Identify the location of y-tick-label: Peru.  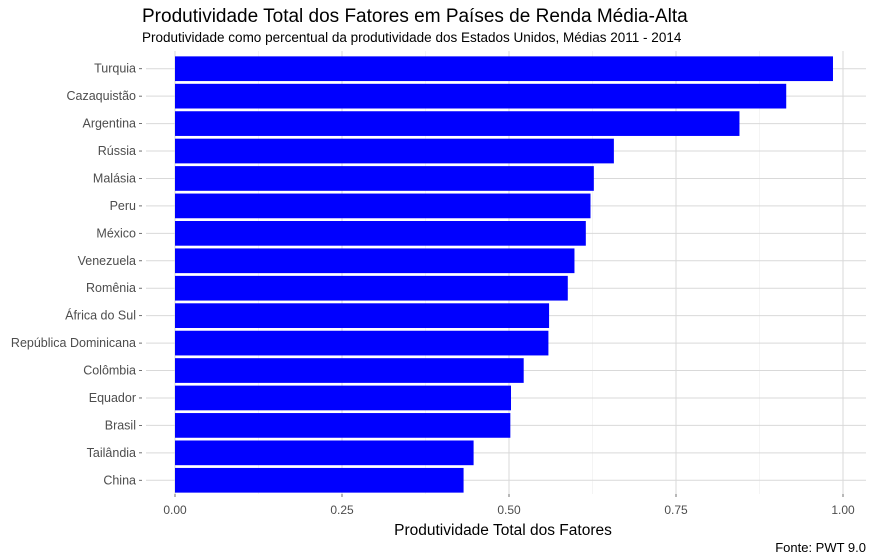
(123, 206).